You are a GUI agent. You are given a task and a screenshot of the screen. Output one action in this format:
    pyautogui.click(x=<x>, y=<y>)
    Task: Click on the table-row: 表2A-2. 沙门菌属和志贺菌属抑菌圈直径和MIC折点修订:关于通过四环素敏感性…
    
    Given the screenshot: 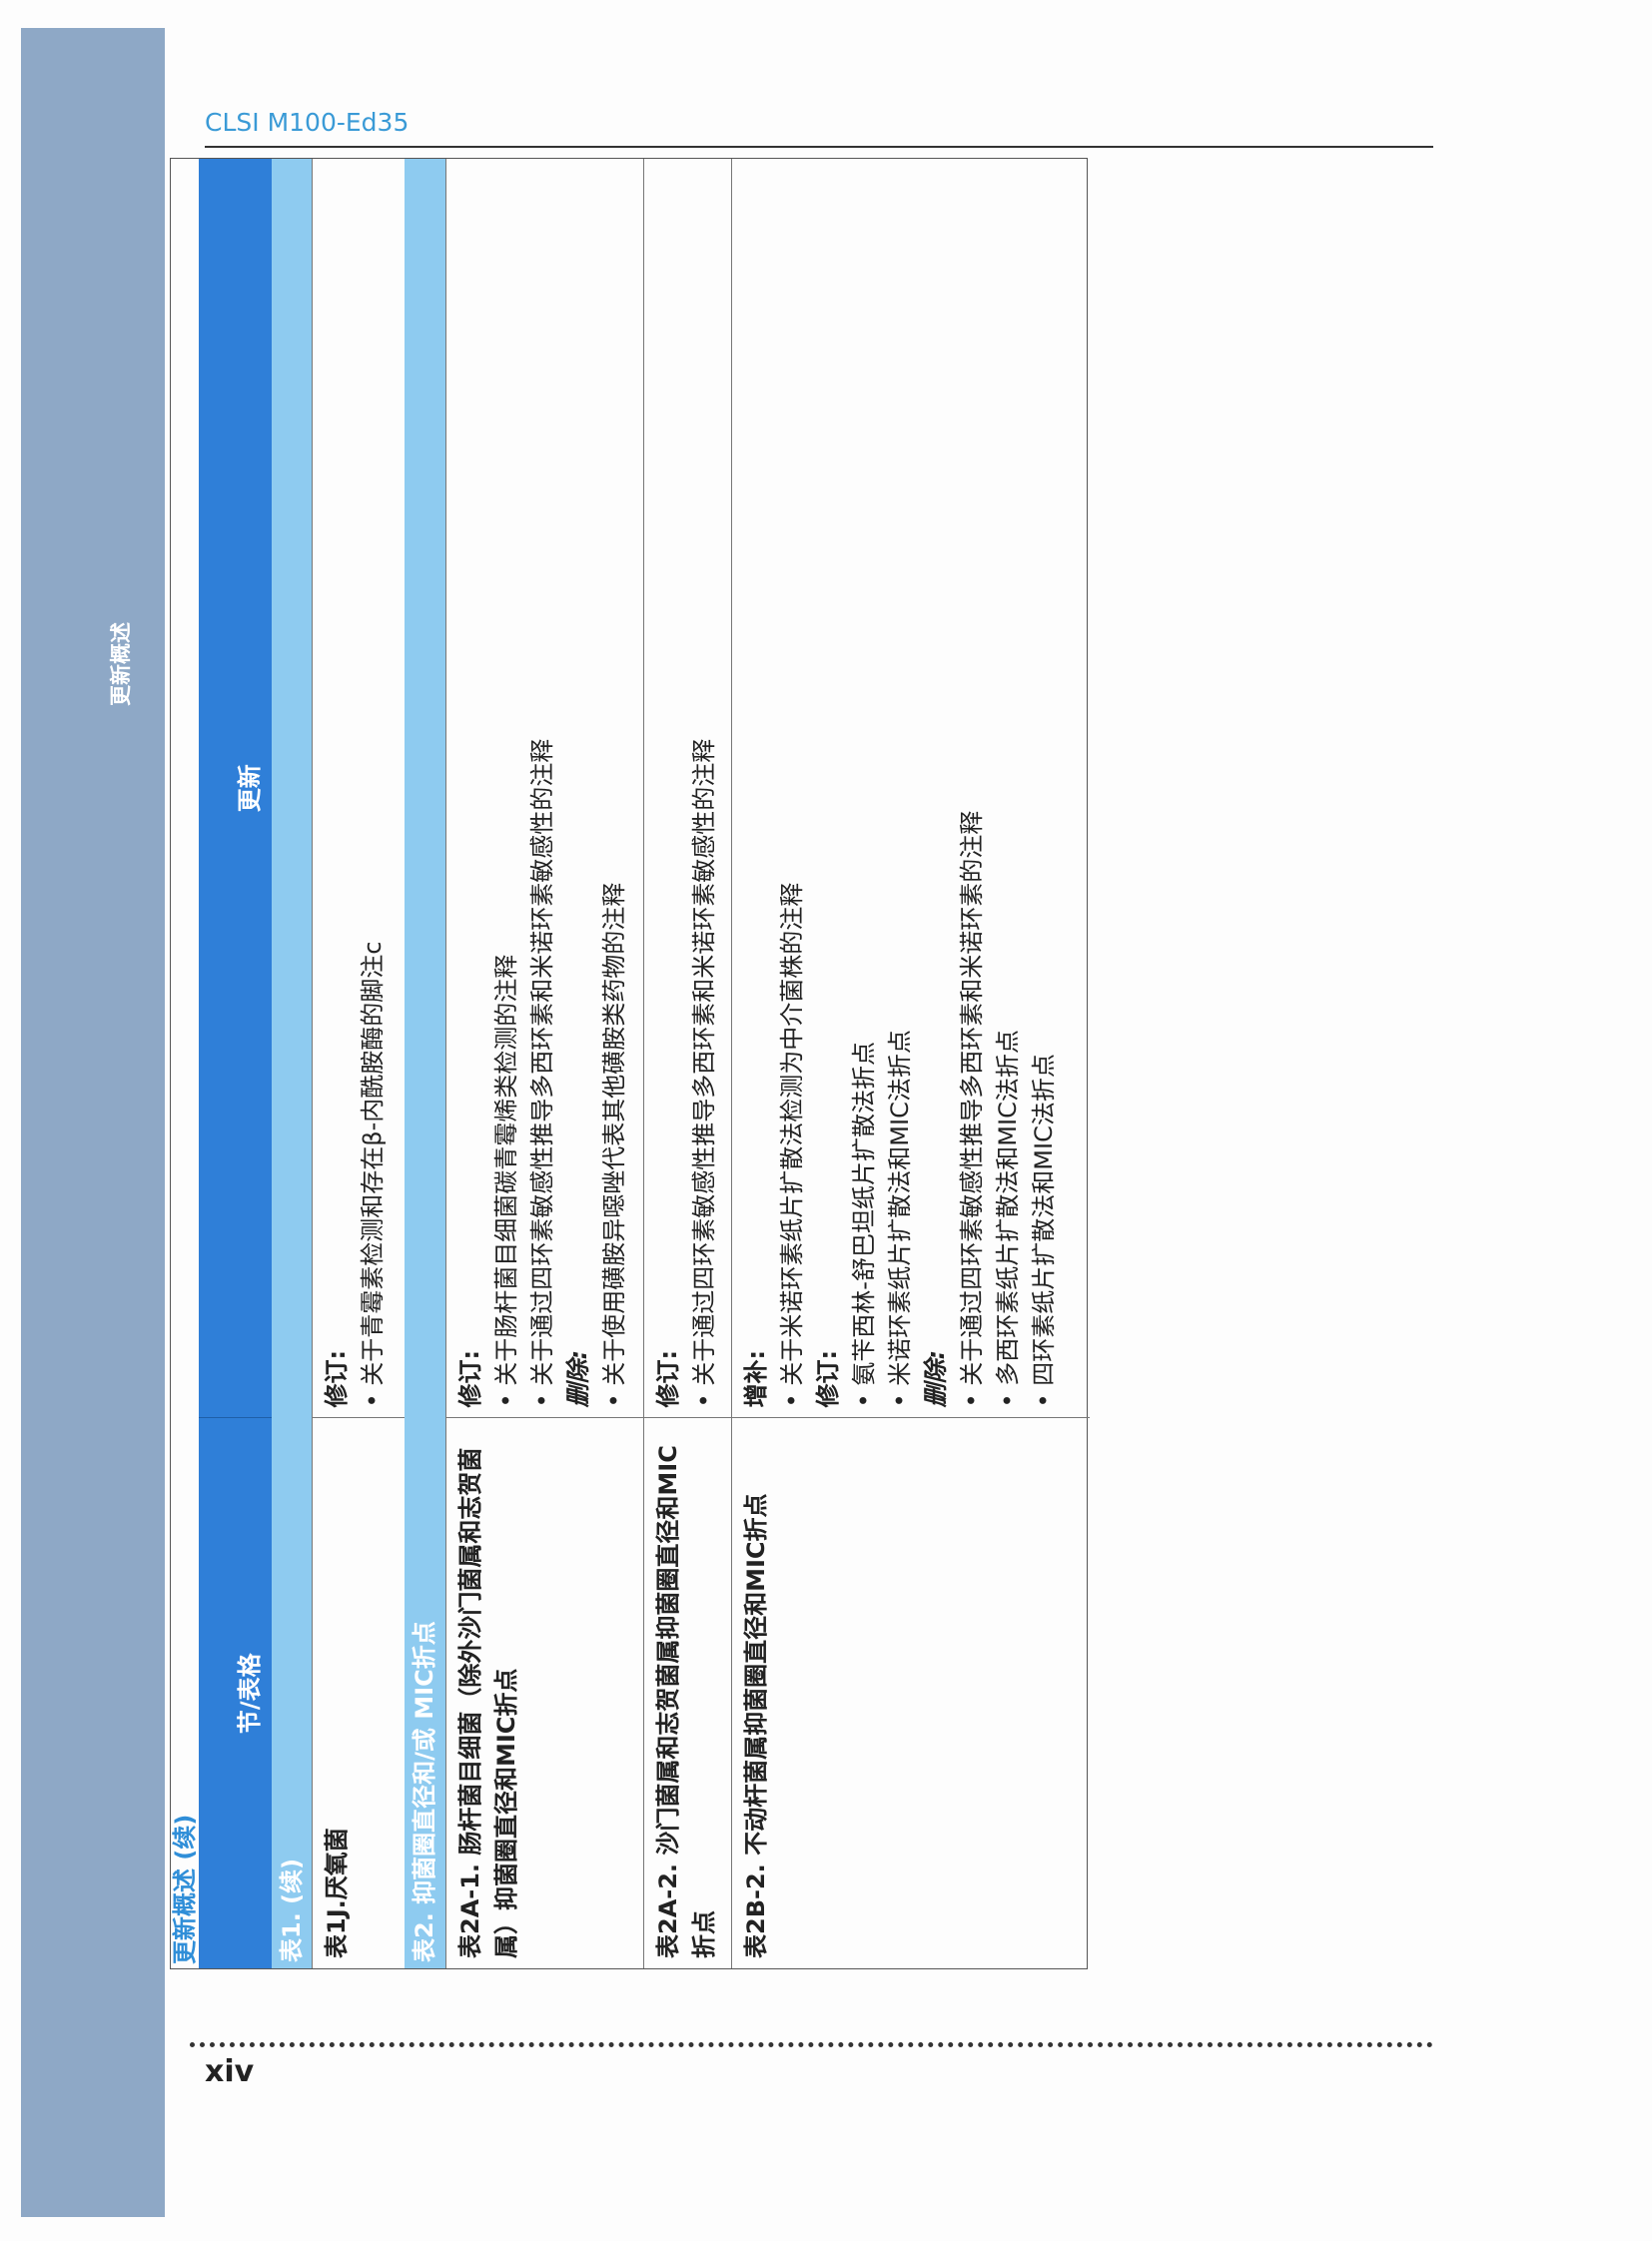 What is the action you would take?
    pyautogui.click(x=687, y=1063)
    